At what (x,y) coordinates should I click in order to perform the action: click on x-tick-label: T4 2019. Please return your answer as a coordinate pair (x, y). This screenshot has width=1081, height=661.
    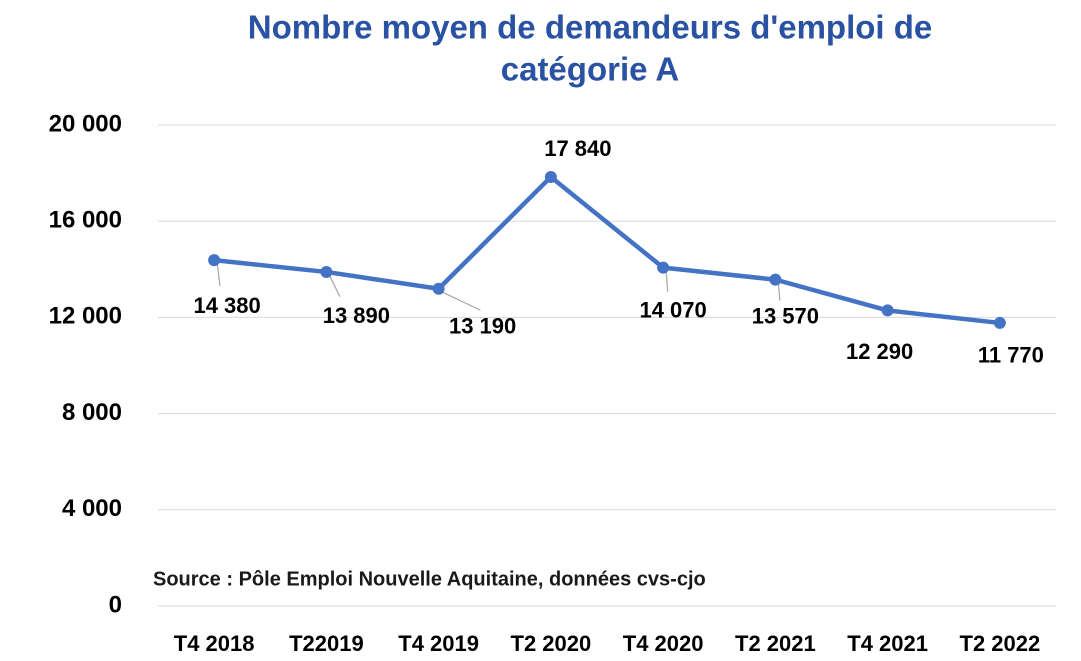
    Looking at the image, I should click on (438, 643).